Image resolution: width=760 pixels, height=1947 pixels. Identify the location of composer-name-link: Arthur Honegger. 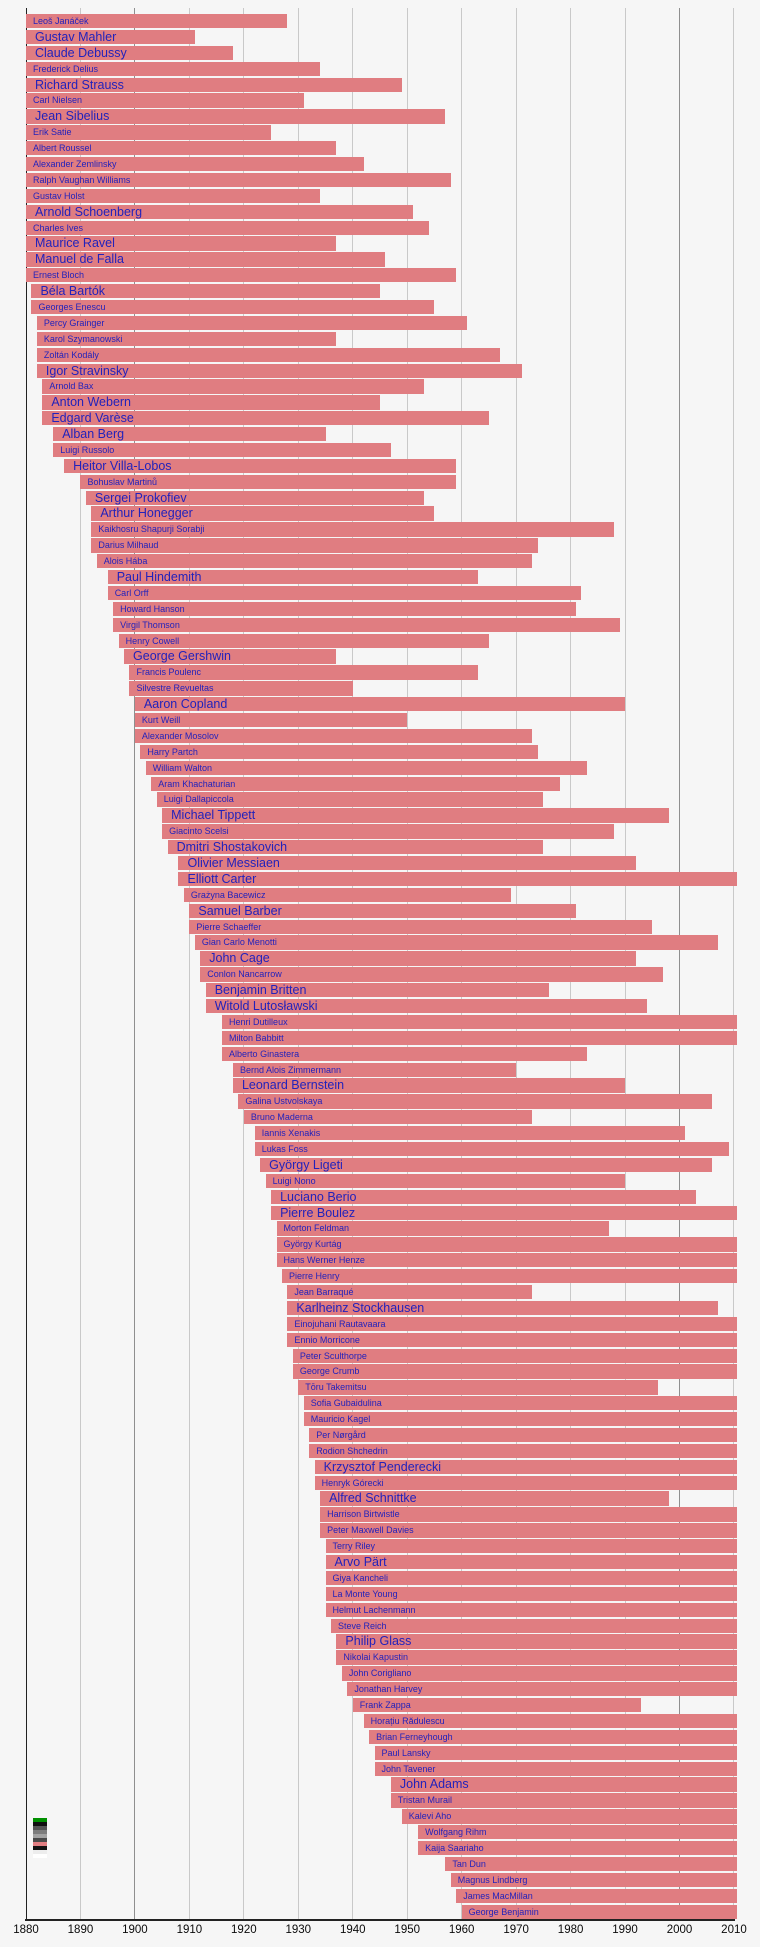
(146, 513).